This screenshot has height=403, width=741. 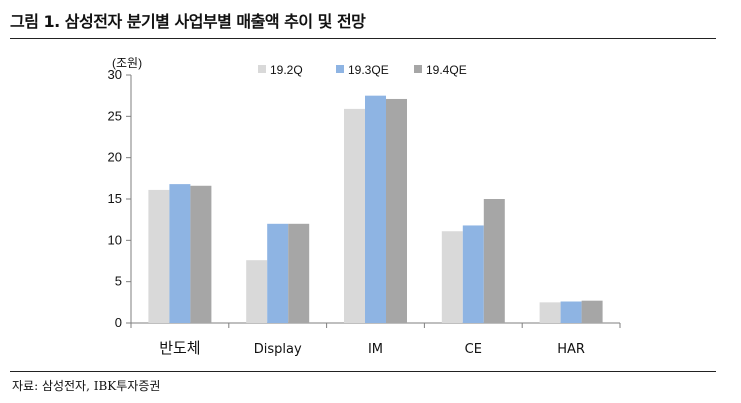 I want to click on y-tick-label: 15, so click(x=115, y=198).